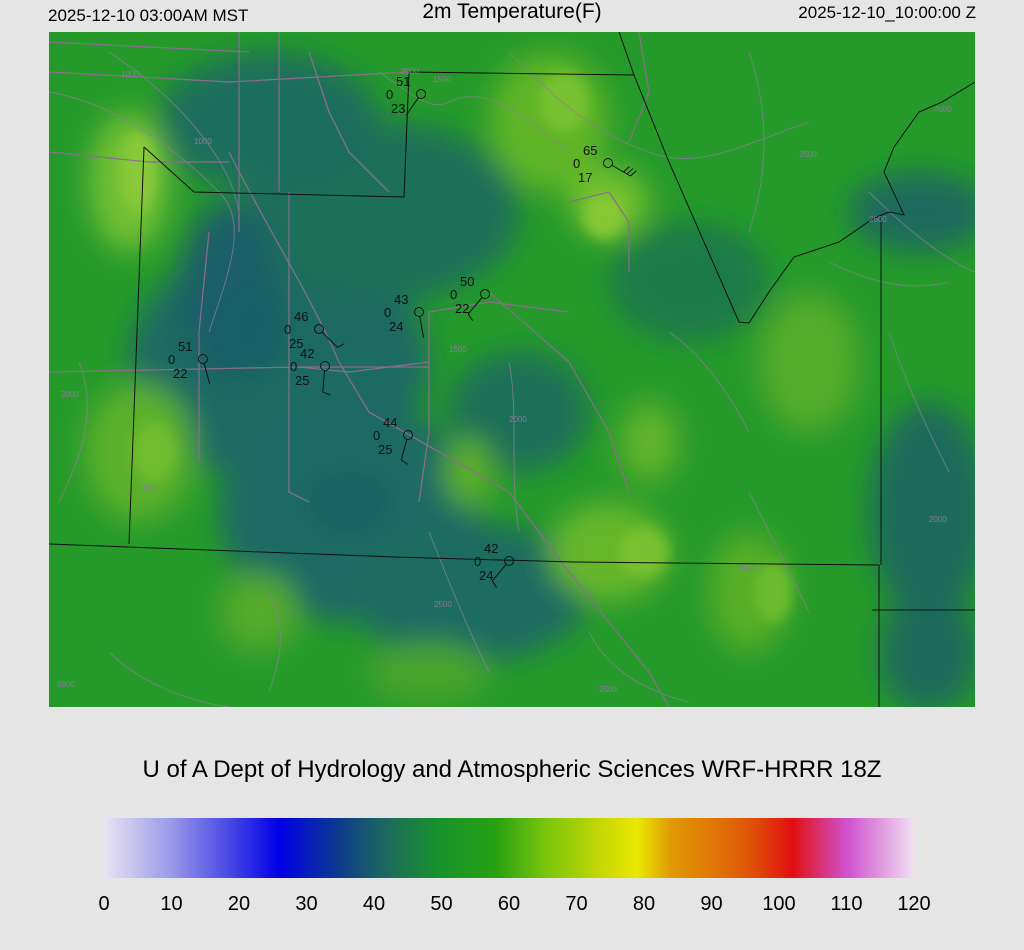 The width and height of the screenshot is (1024, 950). I want to click on station-temperature: 46, so click(301, 316).